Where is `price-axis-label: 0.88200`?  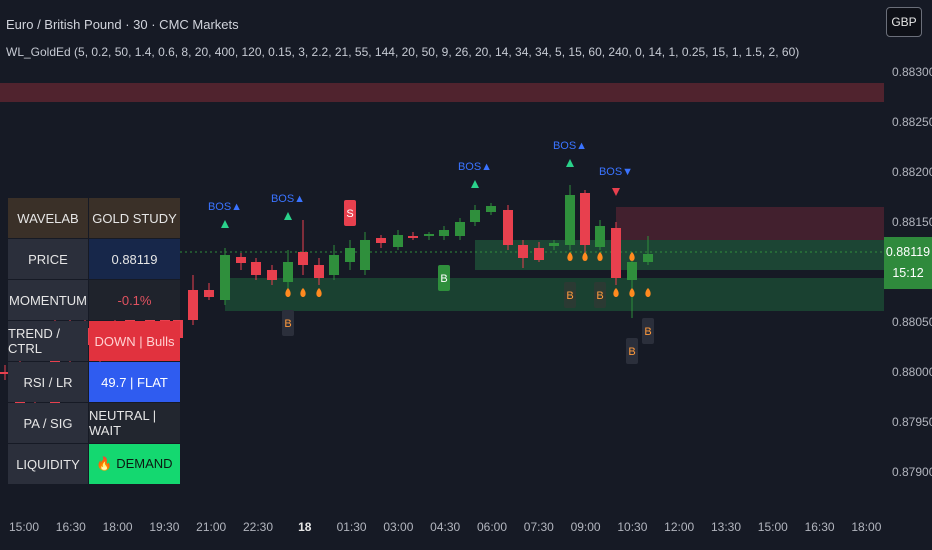 price-axis-label: 0.88200 is located at coordinates (912, 172).